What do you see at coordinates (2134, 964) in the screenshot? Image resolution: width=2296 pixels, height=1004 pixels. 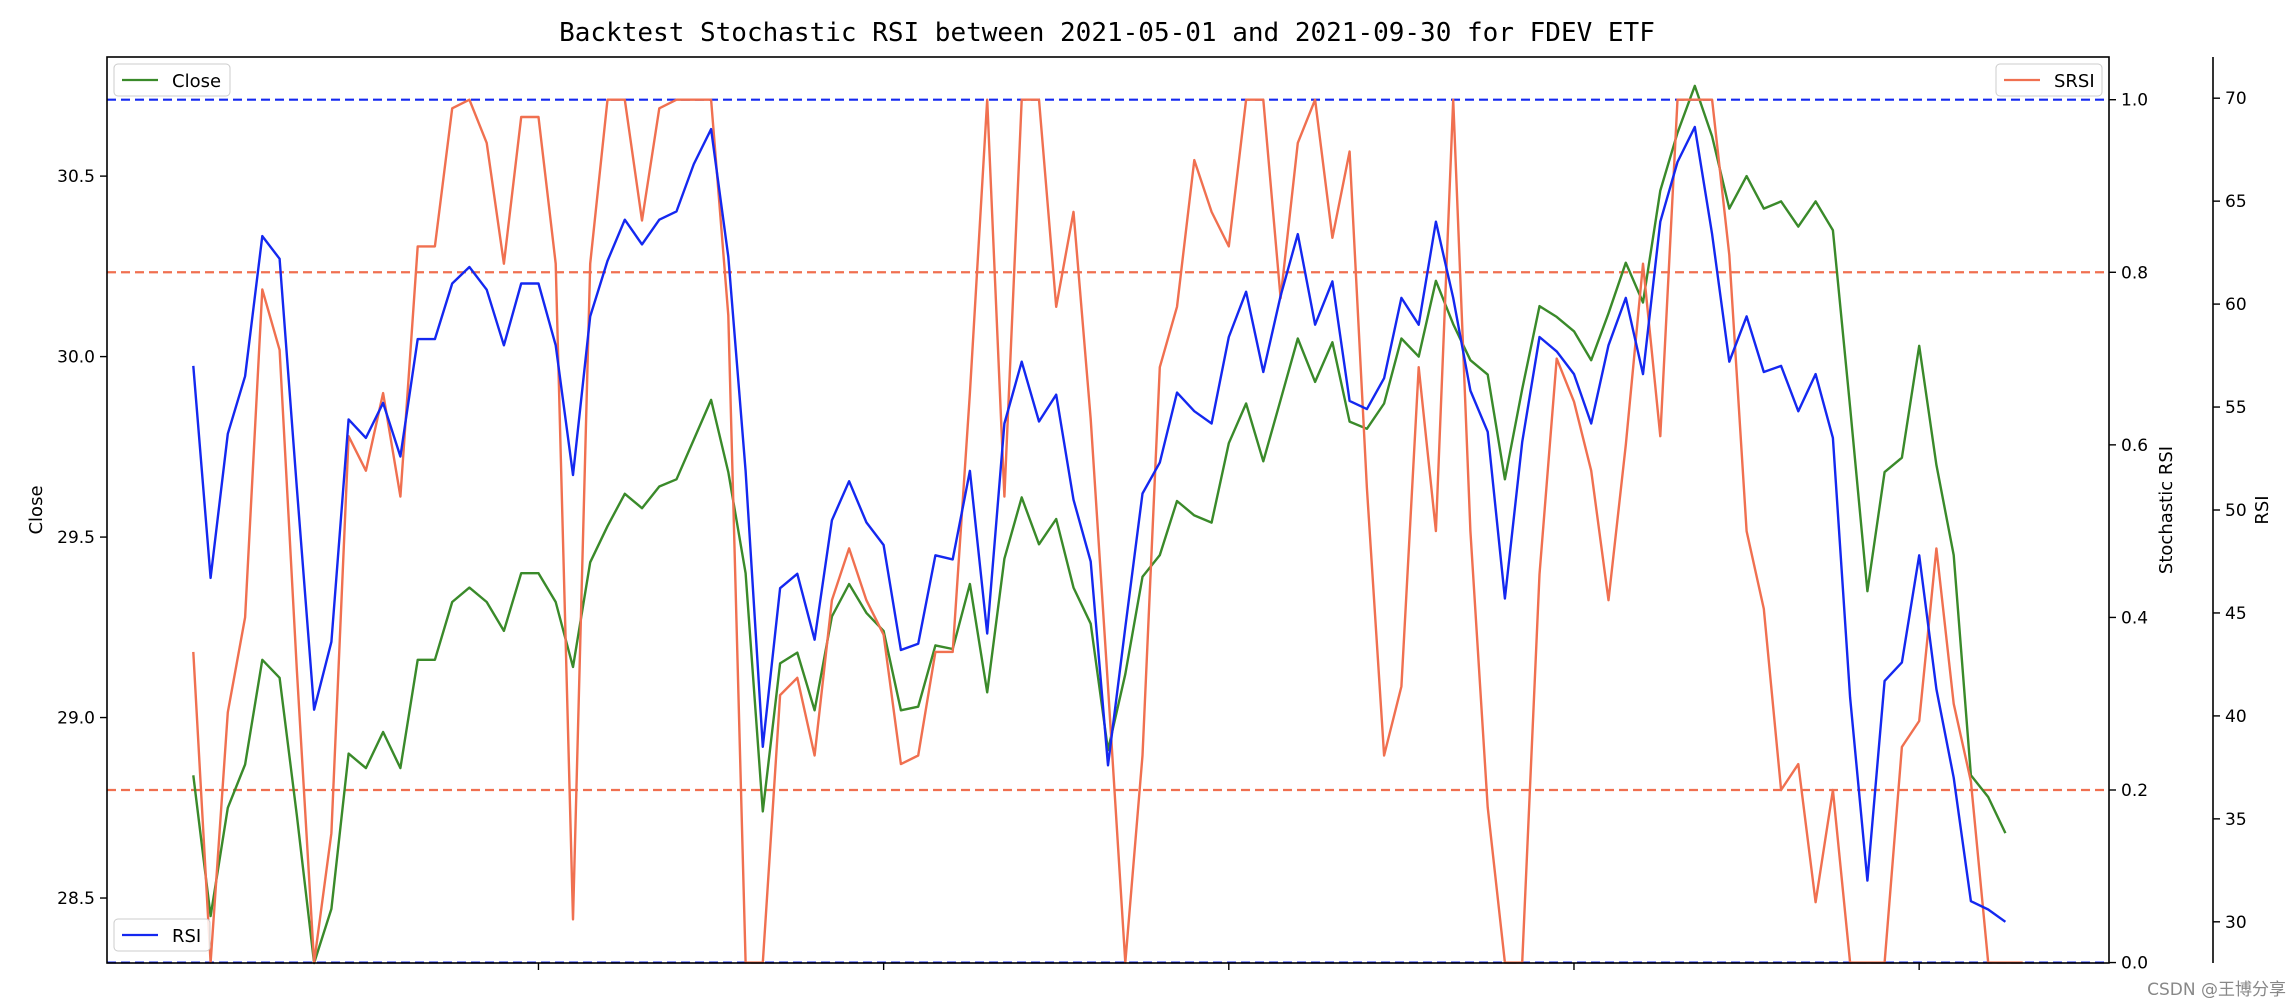 I see `srsi-tick-label-0: 0.0` at bounding box center [2134, 964].